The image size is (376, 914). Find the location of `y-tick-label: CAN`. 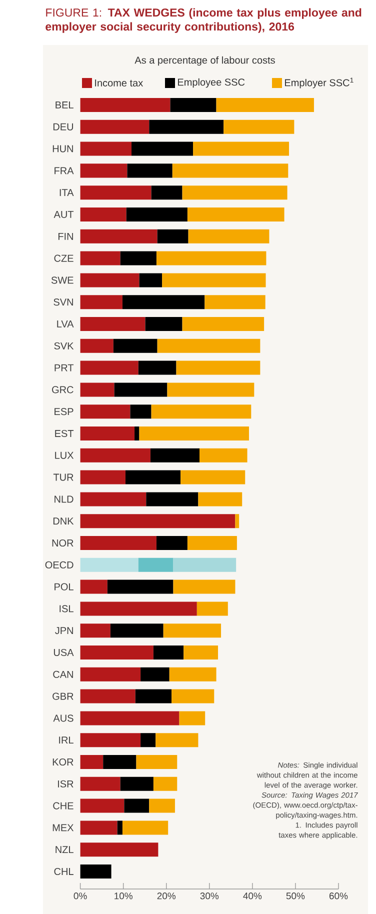

y-tick-label: CAN is located at coordinates (63, 674).